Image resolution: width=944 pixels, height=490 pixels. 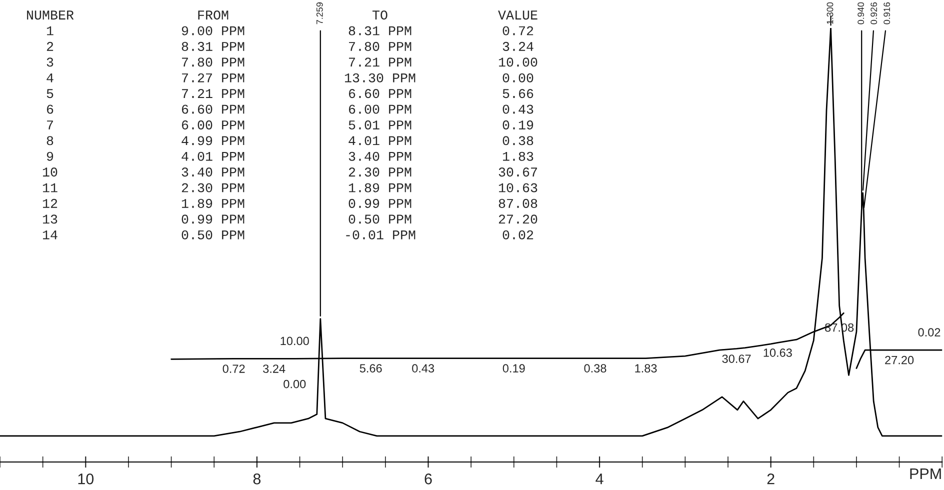 What do you see at coordinates (50, 235) in the screenshot?
I see `annotation: 14` at bounding box center [50, 235].